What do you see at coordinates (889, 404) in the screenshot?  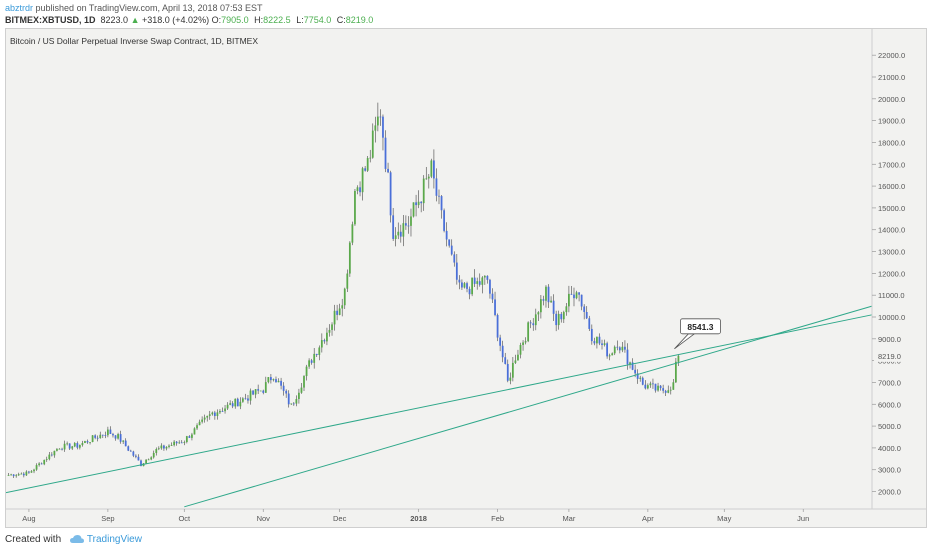 I see `y-tick-label: 6000.0` at bounding box center [889, 404].